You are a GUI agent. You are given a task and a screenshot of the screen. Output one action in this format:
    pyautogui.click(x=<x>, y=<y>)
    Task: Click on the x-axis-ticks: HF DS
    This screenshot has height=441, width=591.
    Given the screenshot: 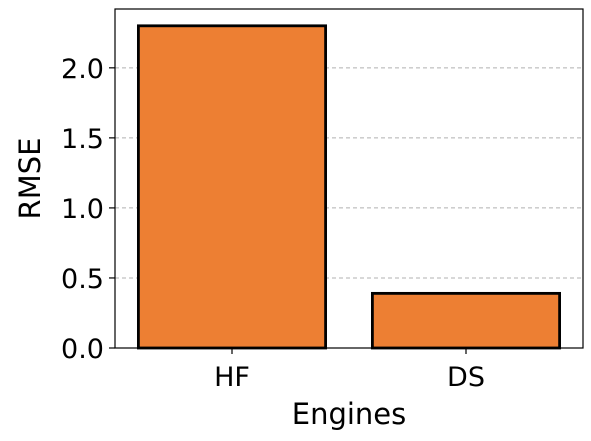 What is the action you would take?
    pyautogui.click(x=349, y=370)
    